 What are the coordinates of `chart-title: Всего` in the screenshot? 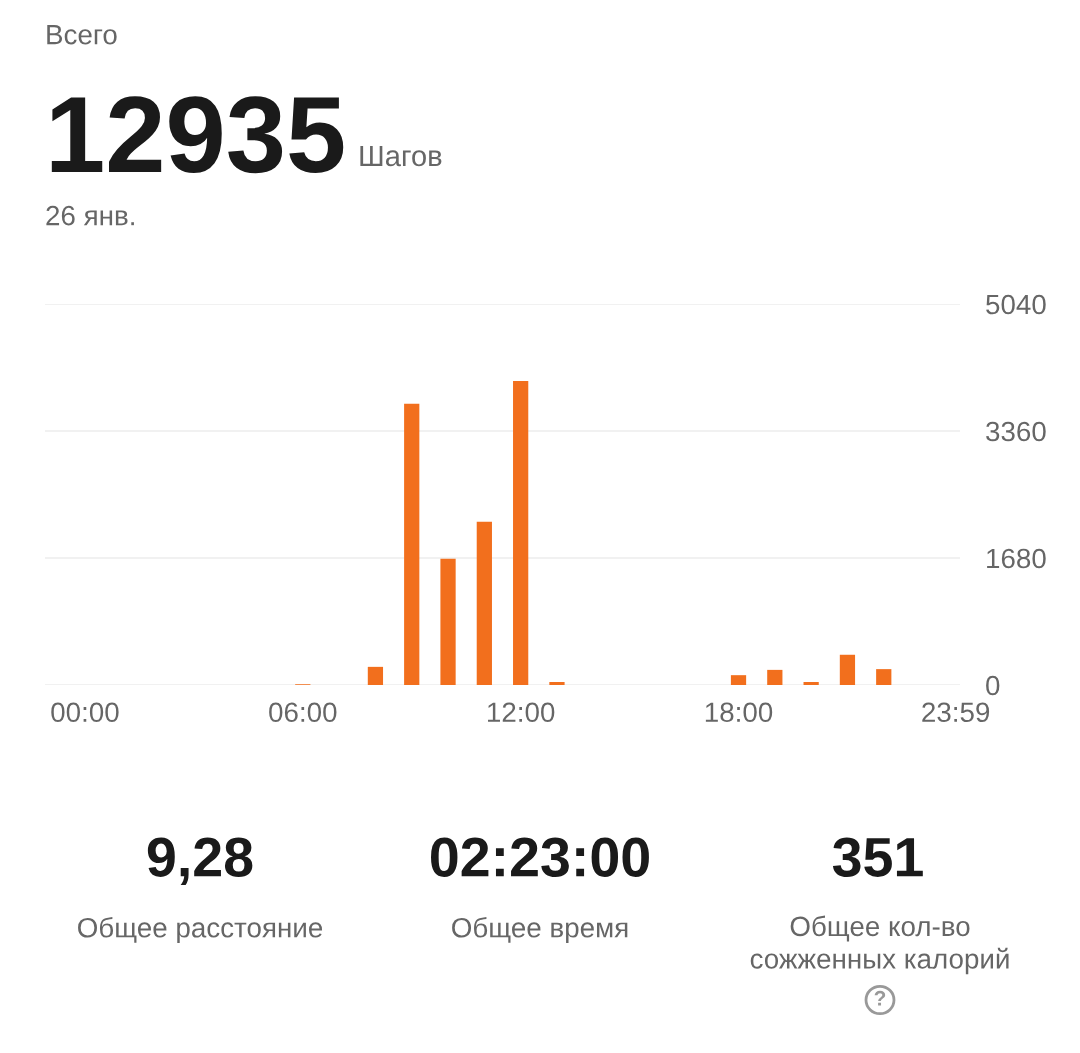 It's located at (82, 35).